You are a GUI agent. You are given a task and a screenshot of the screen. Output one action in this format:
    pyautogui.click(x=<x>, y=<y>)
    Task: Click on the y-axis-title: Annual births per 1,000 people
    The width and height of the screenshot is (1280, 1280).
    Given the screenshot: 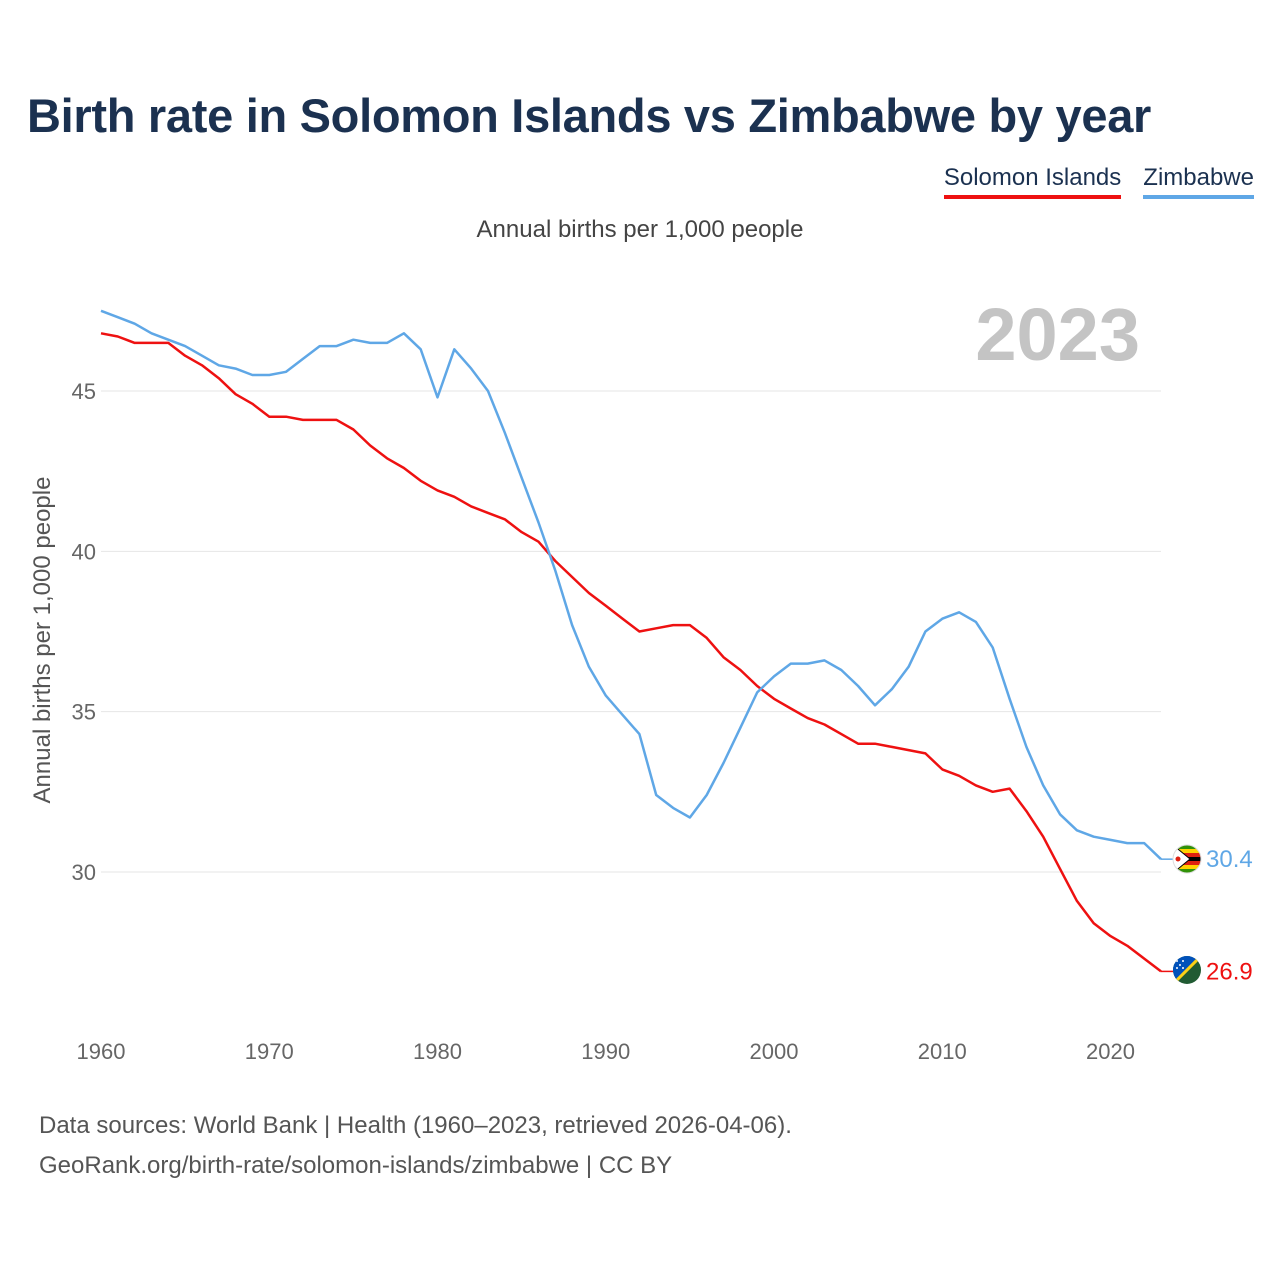 What is the action you would take?
    pyautogui.click(x=42, y=640)
    